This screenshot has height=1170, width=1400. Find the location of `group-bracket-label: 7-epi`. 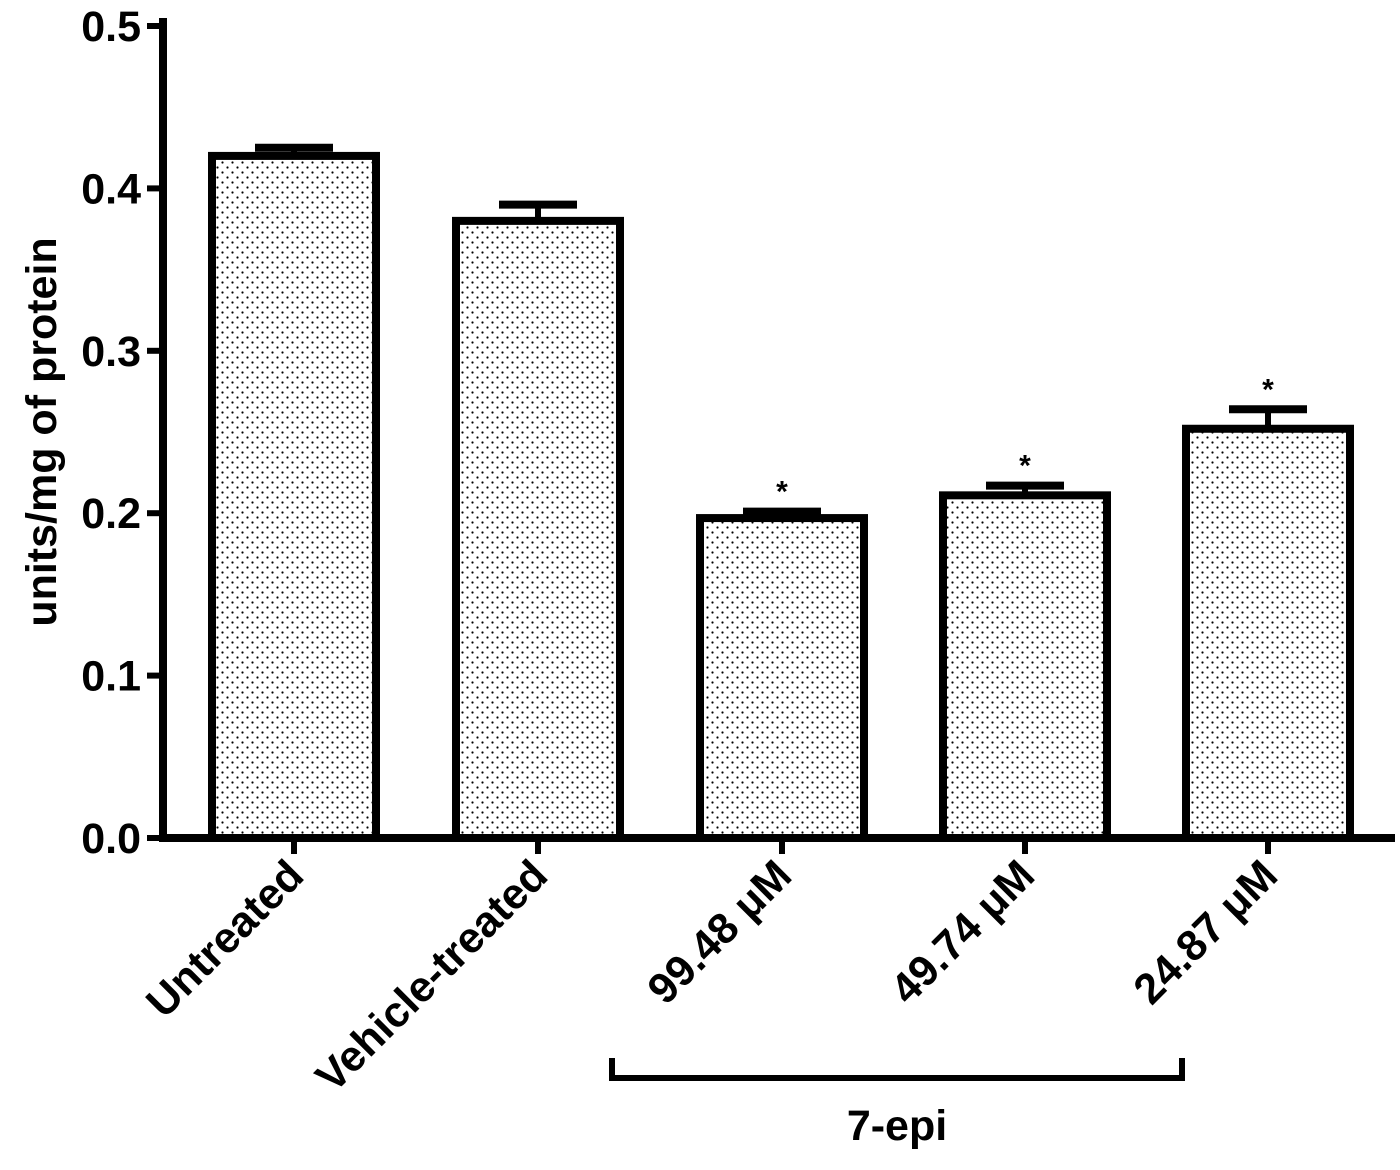

group-bracket-label: 7-epi is located at coordinates (897, 1126).